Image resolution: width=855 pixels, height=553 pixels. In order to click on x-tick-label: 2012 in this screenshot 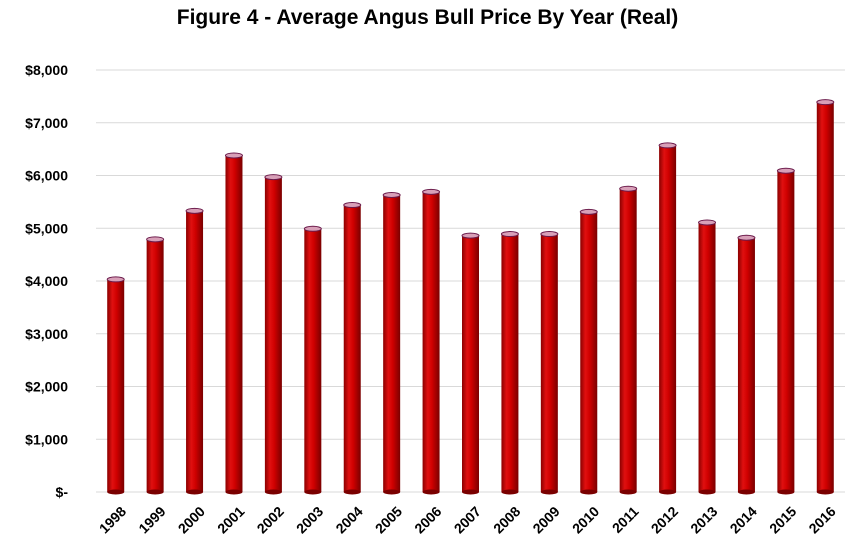, I will do `click(664, 519)`.